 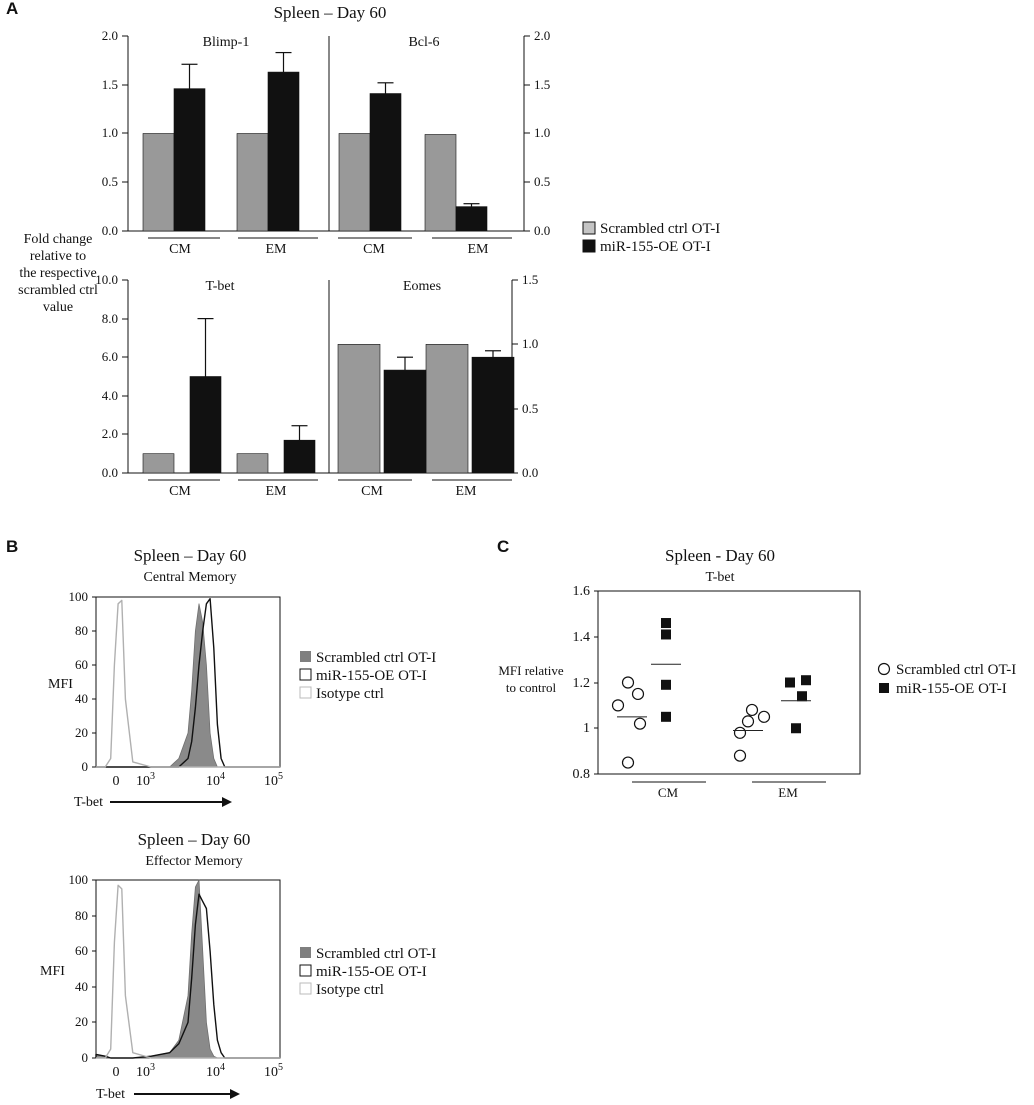 I want to click on ylabel-line: value, so click(x=58, y=307).